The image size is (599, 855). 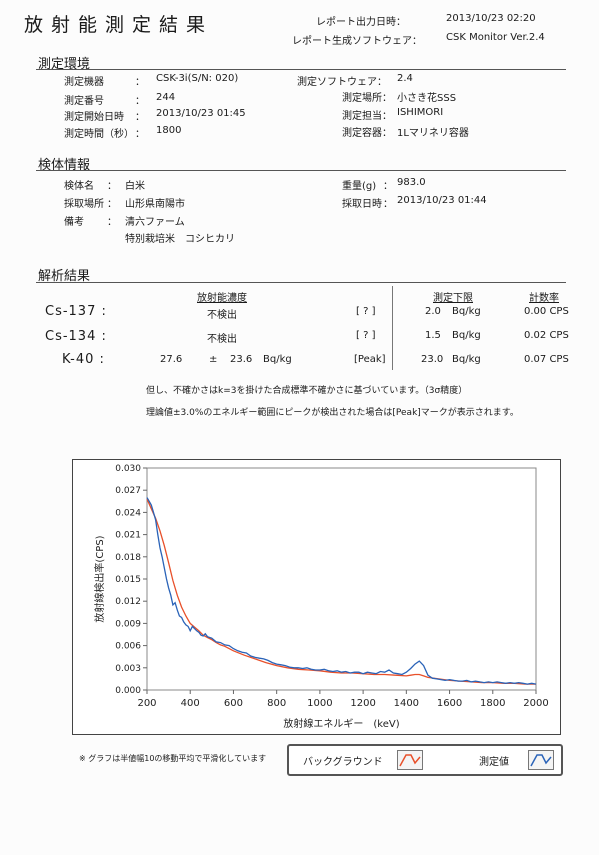 I want to click on cs137-rate: 0.00 CPS, so click(x=546, y=311).